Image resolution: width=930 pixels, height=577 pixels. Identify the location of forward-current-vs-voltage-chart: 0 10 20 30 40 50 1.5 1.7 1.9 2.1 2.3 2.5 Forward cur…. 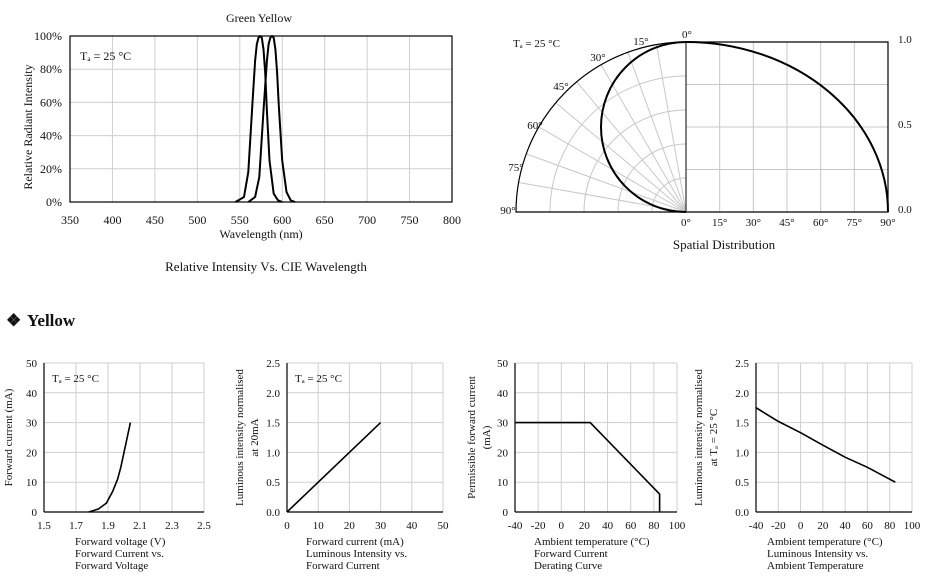
(107, 465).